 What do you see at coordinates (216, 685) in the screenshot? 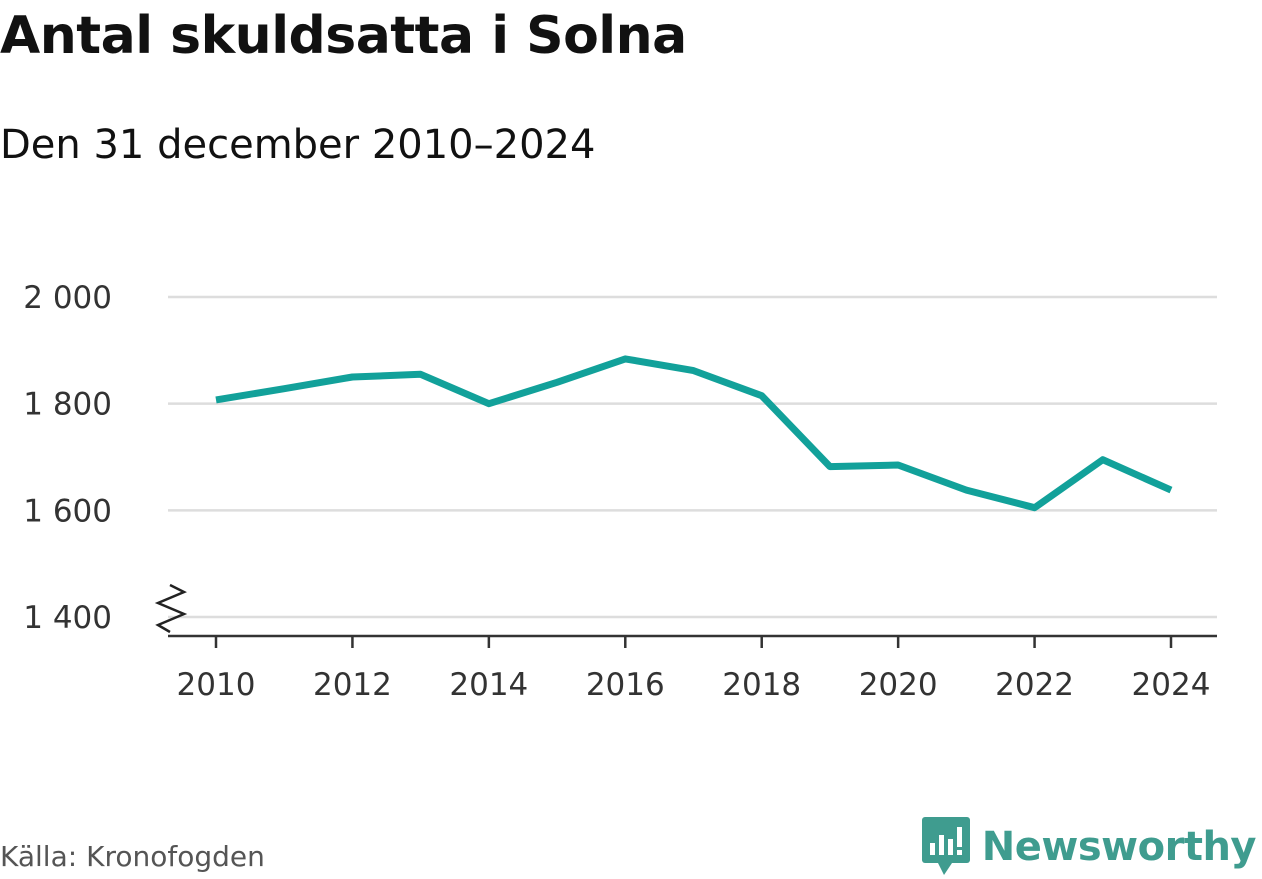
I see `x-tick-label: 2010` at bounding box center [216, 685].